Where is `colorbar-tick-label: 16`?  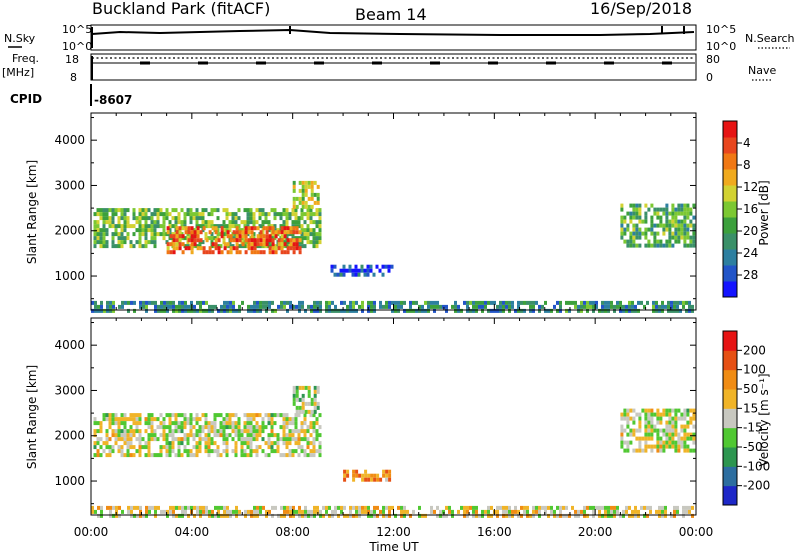 colorbar-tick-label: 16 is located at coordinates (750, 209).